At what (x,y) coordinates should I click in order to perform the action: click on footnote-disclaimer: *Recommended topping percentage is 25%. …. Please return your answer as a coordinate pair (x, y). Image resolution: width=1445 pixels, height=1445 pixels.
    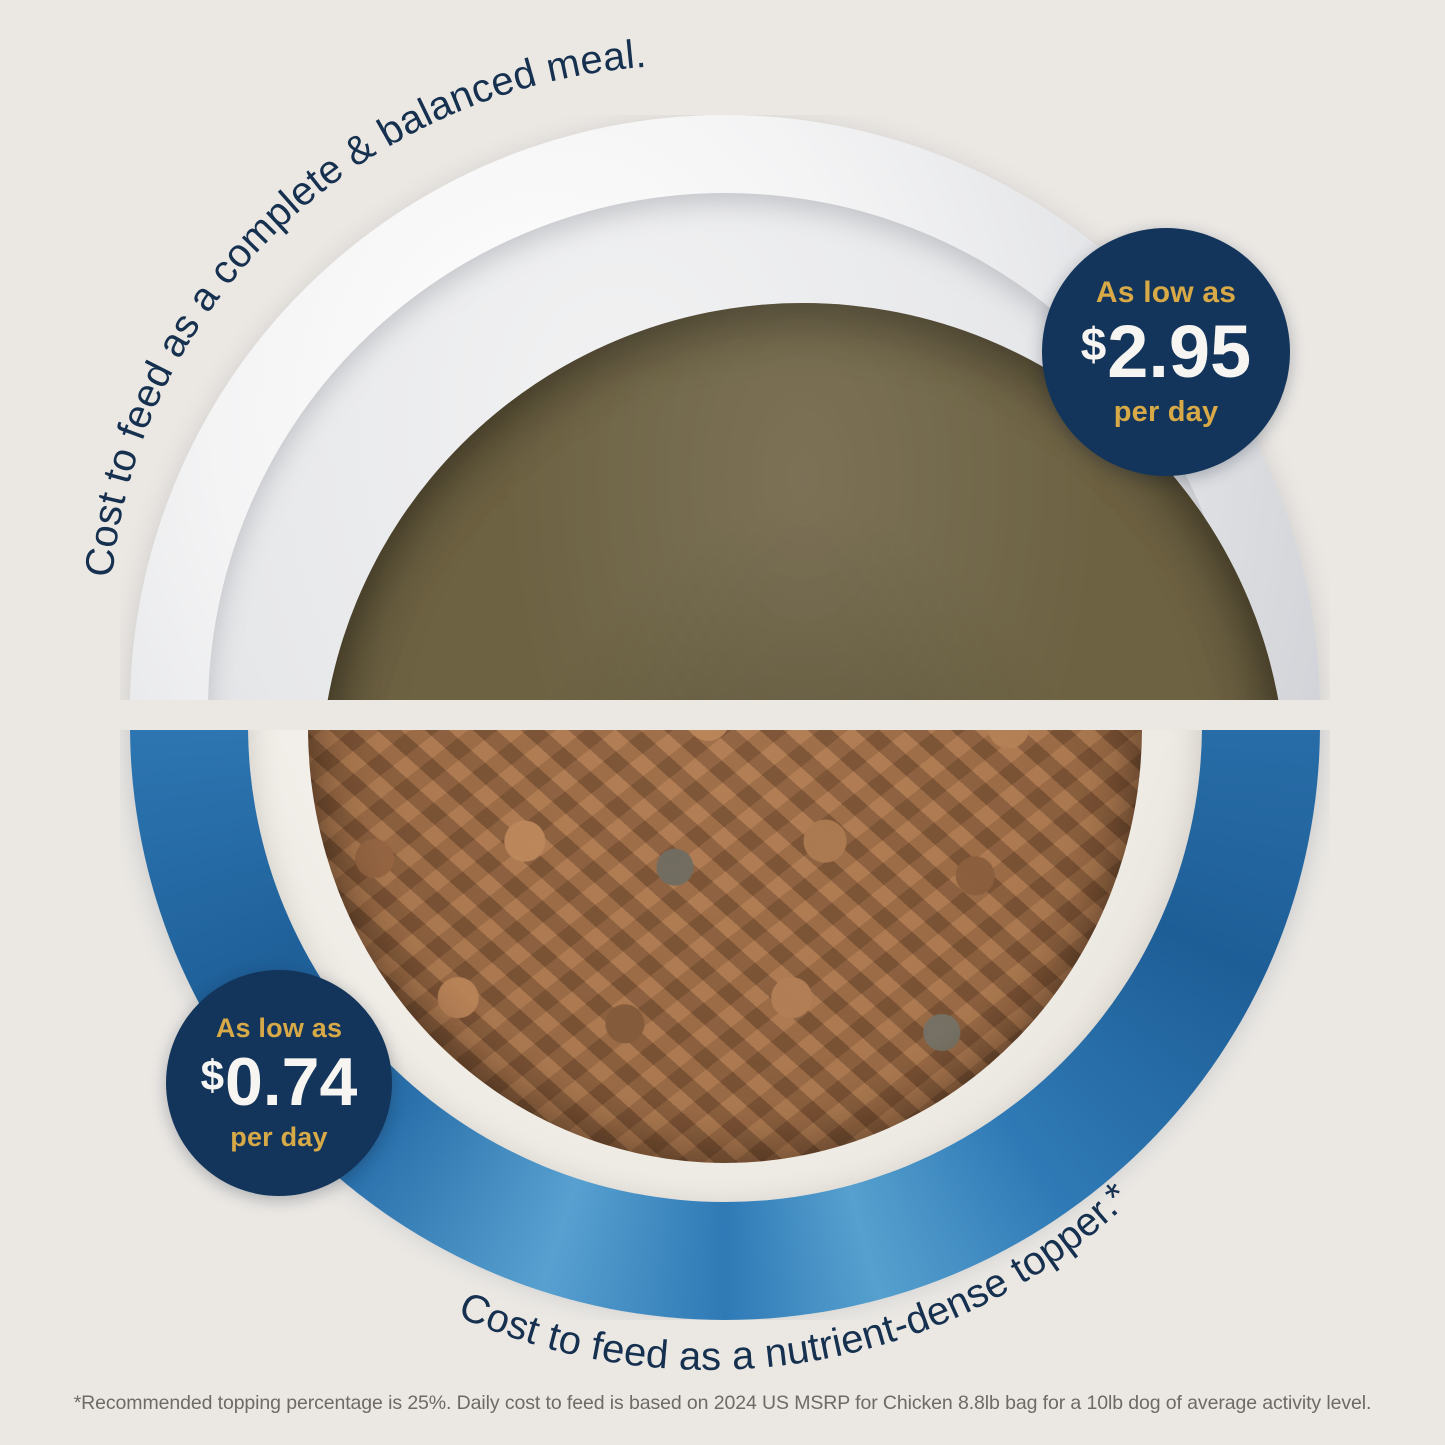
    Looking at the image, I should click on (722, 1403).